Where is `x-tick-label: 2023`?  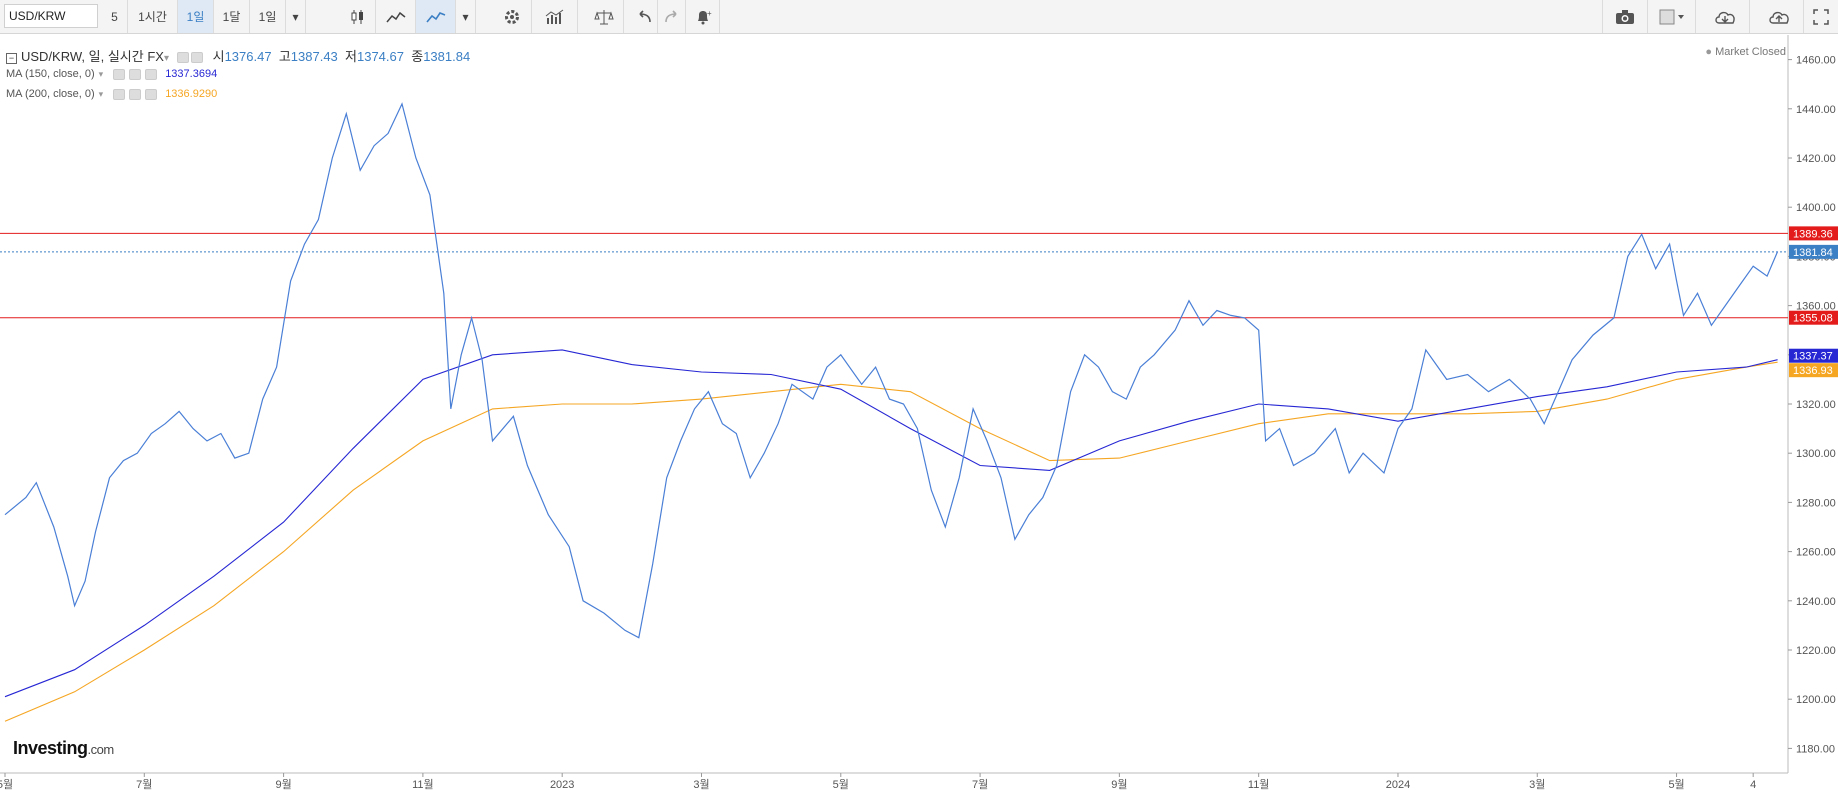
x-tick-label: 2023 is located at coordinates (562, 784).